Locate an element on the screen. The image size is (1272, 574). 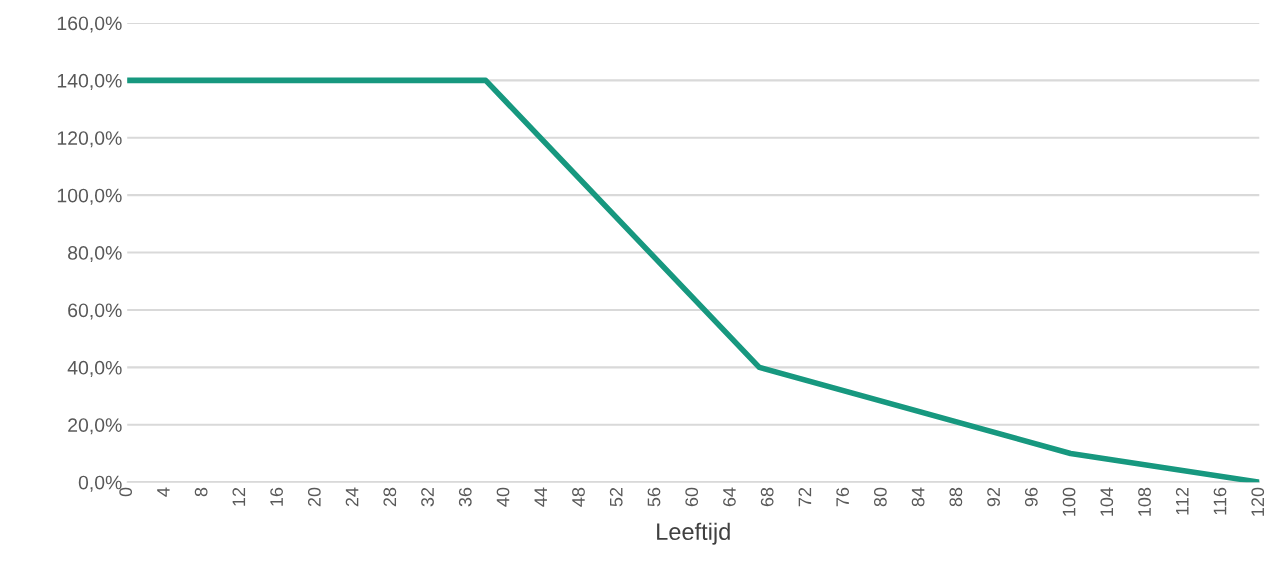
x-tick-label: 60 is located at coordinates (692, 497).